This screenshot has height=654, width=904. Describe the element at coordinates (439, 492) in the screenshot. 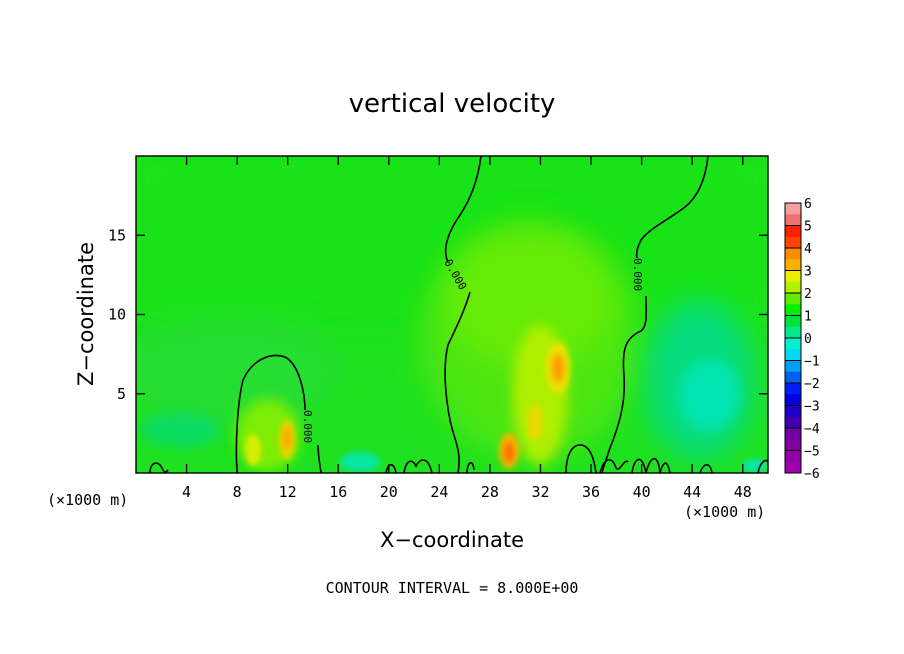

I see `x-tick-label: 24` at that location.